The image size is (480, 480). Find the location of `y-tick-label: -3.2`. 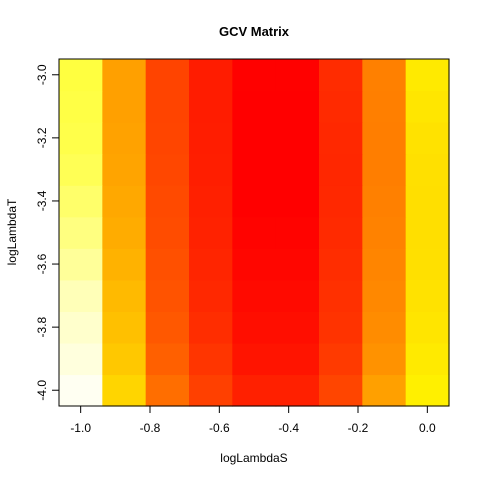

y-tick-label: -3.2 is located at coordinates (42, 137).